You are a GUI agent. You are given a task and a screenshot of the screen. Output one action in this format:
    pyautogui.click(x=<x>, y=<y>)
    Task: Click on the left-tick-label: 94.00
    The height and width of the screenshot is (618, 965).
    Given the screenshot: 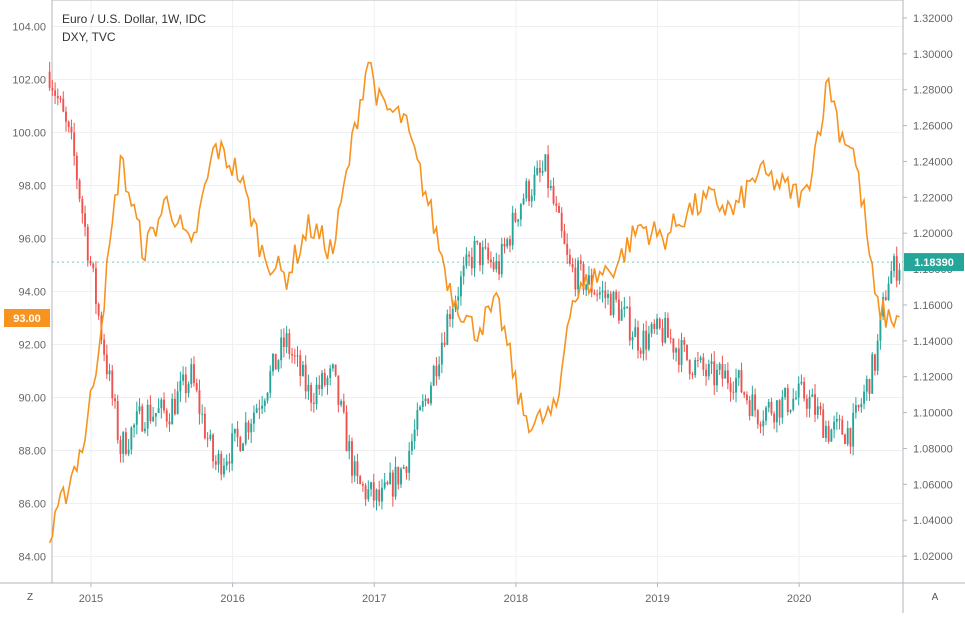 What is the action you would take?
    pyautogui.click(x=32, y=293)
    